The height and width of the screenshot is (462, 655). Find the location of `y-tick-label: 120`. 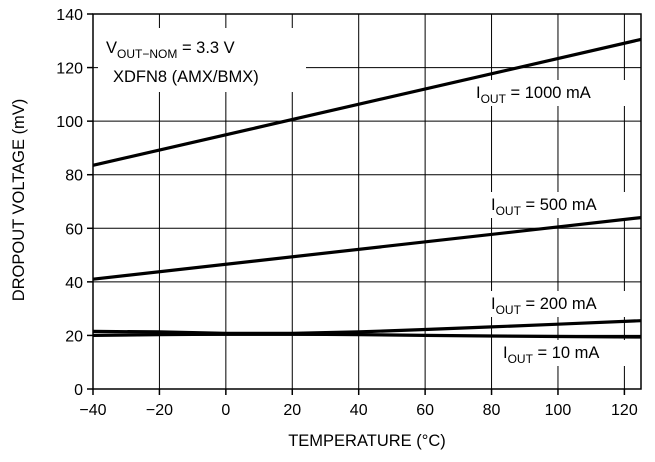

y-tick-label: 120 is located at coordinates (69, 69).